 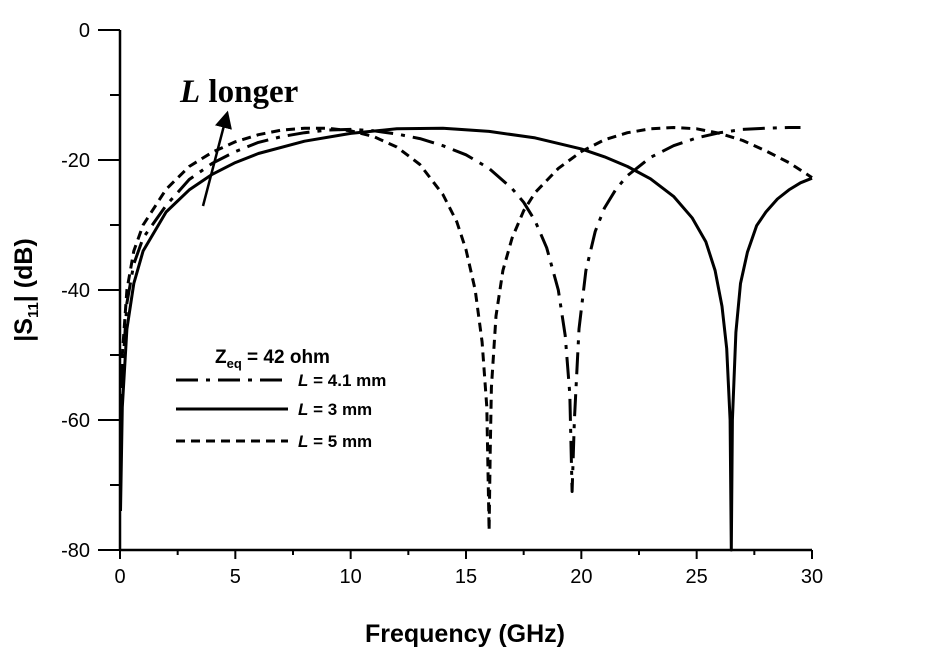 What do you see at coordinates (75, 551) in the screenshot?
I see `y-tick-label: -80` at bounding box center [75, 551].